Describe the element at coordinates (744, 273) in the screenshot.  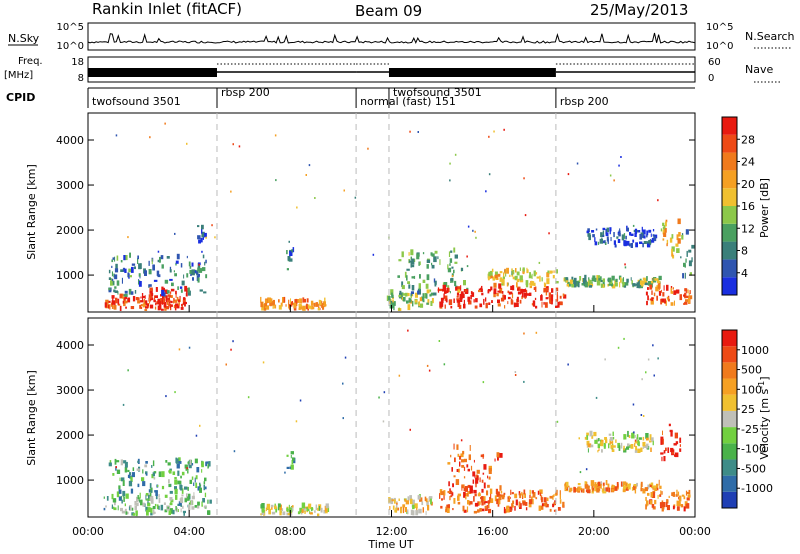
I see `colorbar-tick-label: 4` at that location.